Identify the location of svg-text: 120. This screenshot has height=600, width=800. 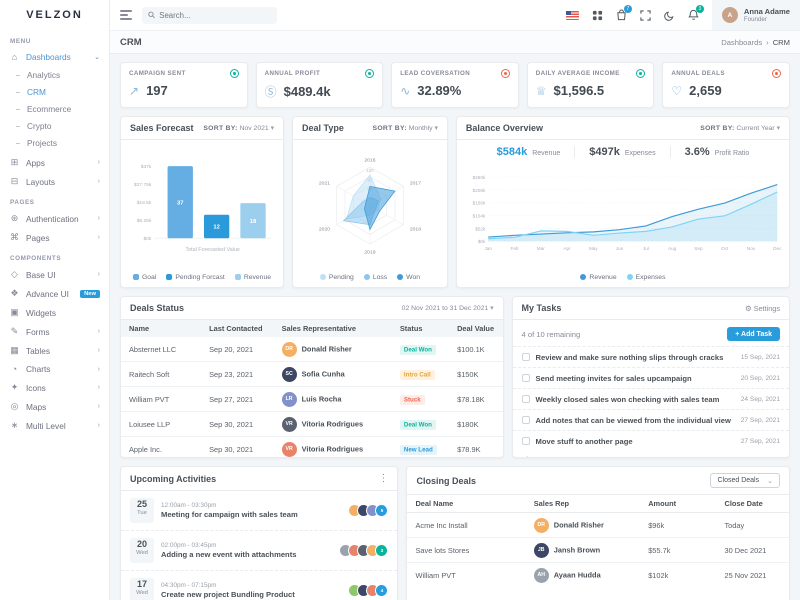
(370, 170).